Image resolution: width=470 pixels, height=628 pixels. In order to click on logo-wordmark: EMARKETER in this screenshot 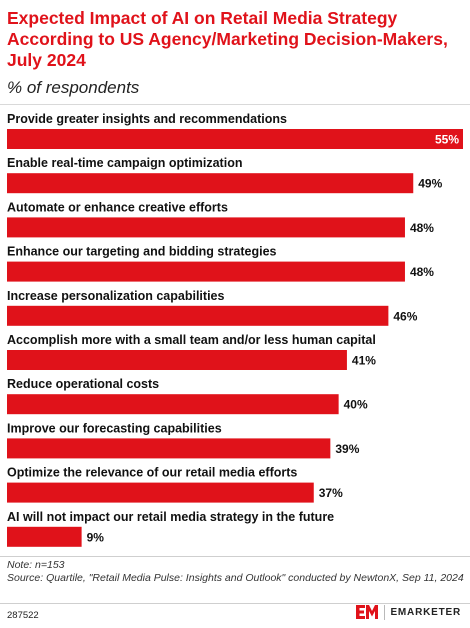, I will do `click(425, 612)`.